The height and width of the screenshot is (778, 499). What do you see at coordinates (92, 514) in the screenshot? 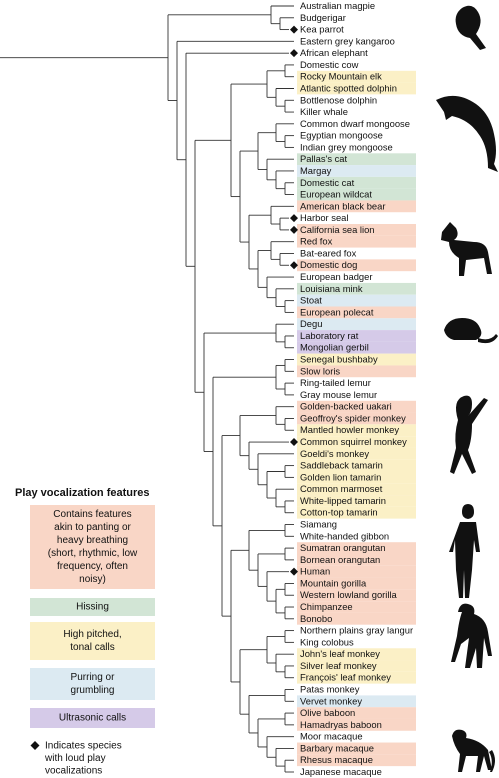
I see `legend-label: Contains features` at bounding box center [92, 514].